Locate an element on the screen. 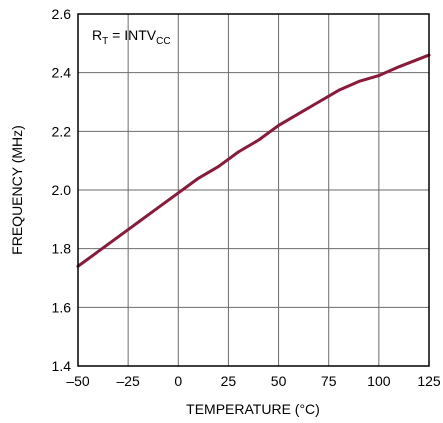  x-tick-label: –25 is located at coordinates (128, 381).